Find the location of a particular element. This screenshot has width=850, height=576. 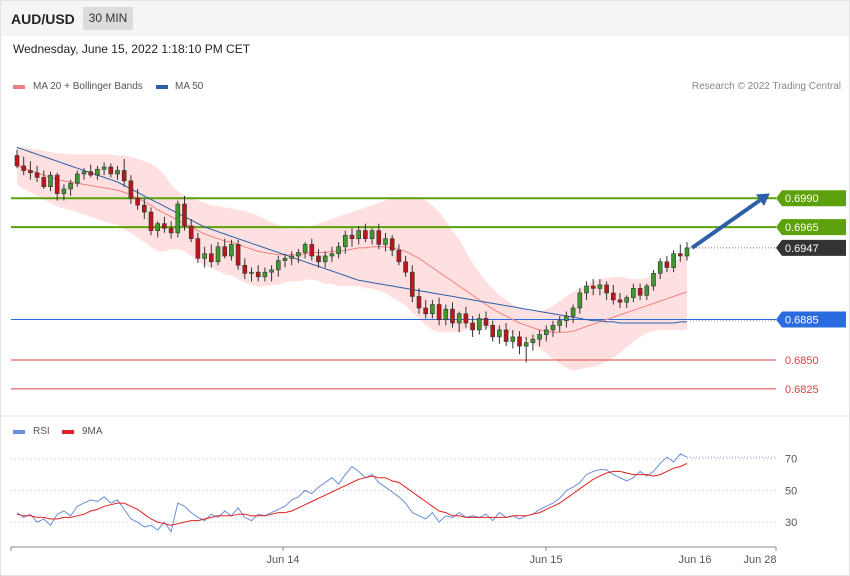

level-0-6885-tag is located at coordinates (811, 319).